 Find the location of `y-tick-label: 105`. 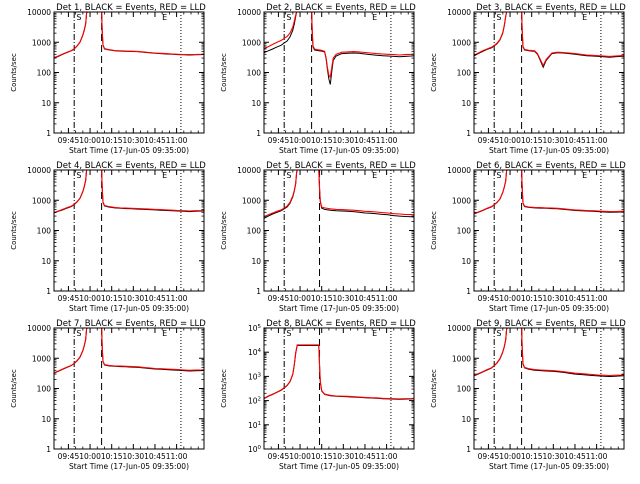

y-tick-label: 105 is located at coordinates (255, 328).